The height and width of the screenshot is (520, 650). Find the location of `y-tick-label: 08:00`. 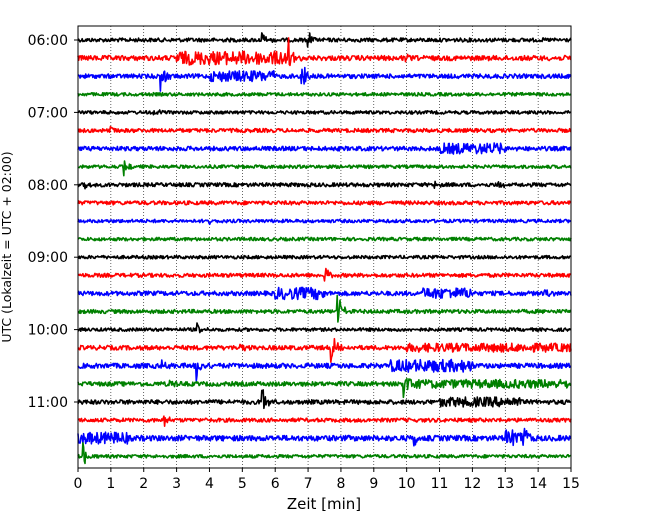

y-tick-label: 08:00 is located at coordinates (48, 186).